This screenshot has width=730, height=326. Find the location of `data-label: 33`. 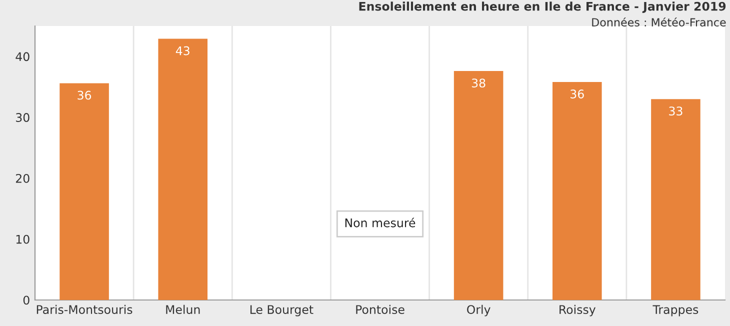

data-label: 33 is located at coordinates (675, 111).